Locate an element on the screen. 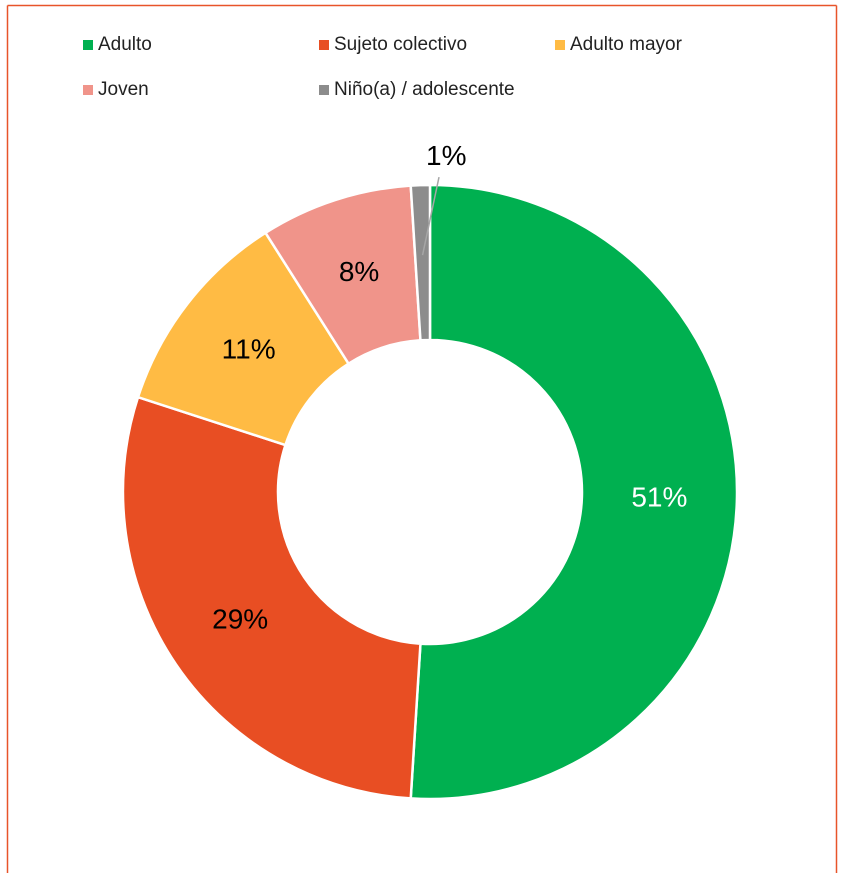  donut-slice is located at coordinates (420, 262).